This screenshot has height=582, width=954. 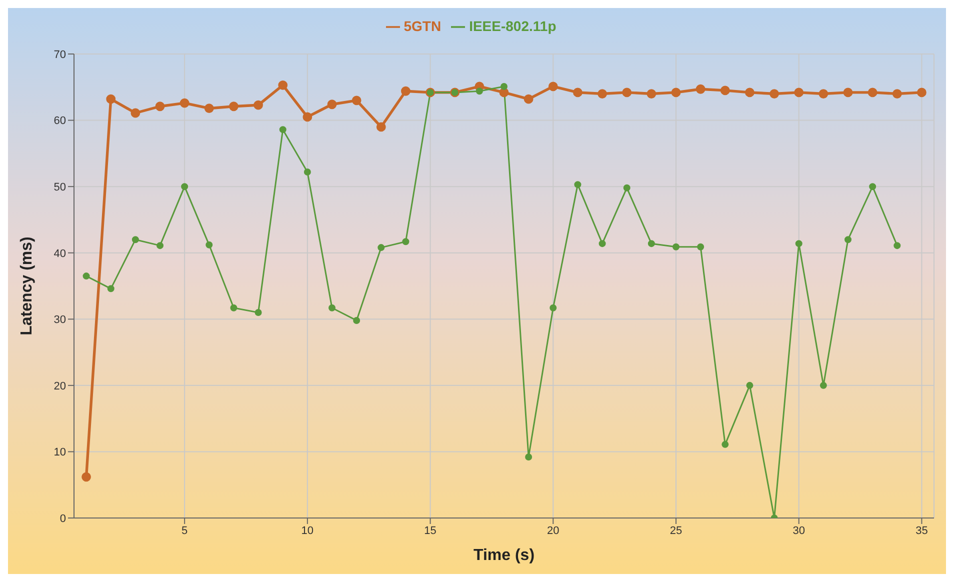 What do you see at coordinates (307, 530) in the screenshot?
I see `x-tick-label: 10` at bounding box center [307, 530].